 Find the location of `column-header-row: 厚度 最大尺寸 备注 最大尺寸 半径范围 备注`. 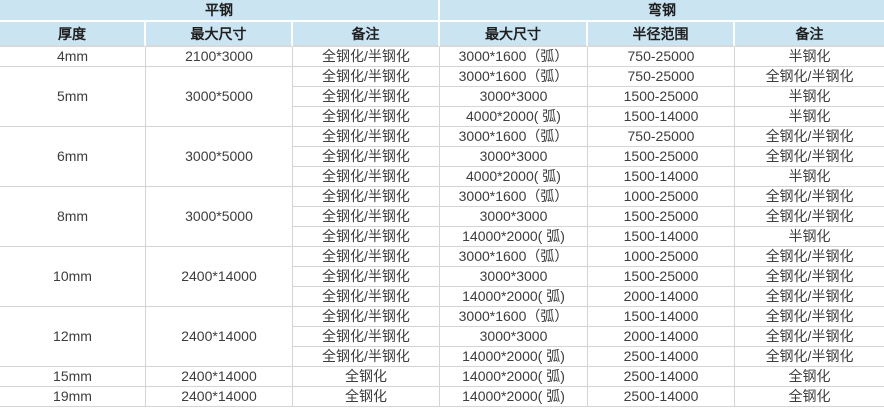

column-header-row: 厚度 最大尺寸 备注 最大尺寸 半径范围 备注 is located at coordinates (442, 34).